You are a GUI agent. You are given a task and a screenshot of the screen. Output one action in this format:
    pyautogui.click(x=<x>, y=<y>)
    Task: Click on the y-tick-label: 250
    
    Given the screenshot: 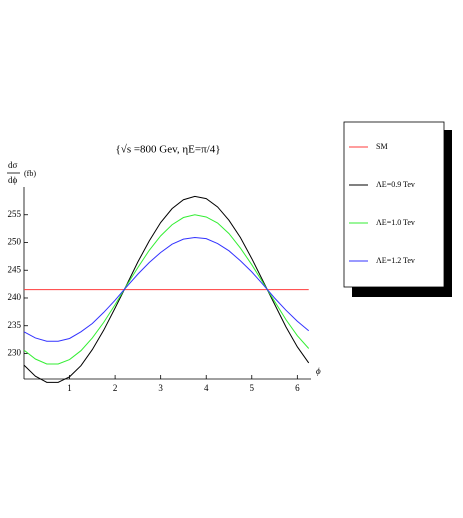 What is the action you would take?
    pyautogui.click(x=15, y=242)
    